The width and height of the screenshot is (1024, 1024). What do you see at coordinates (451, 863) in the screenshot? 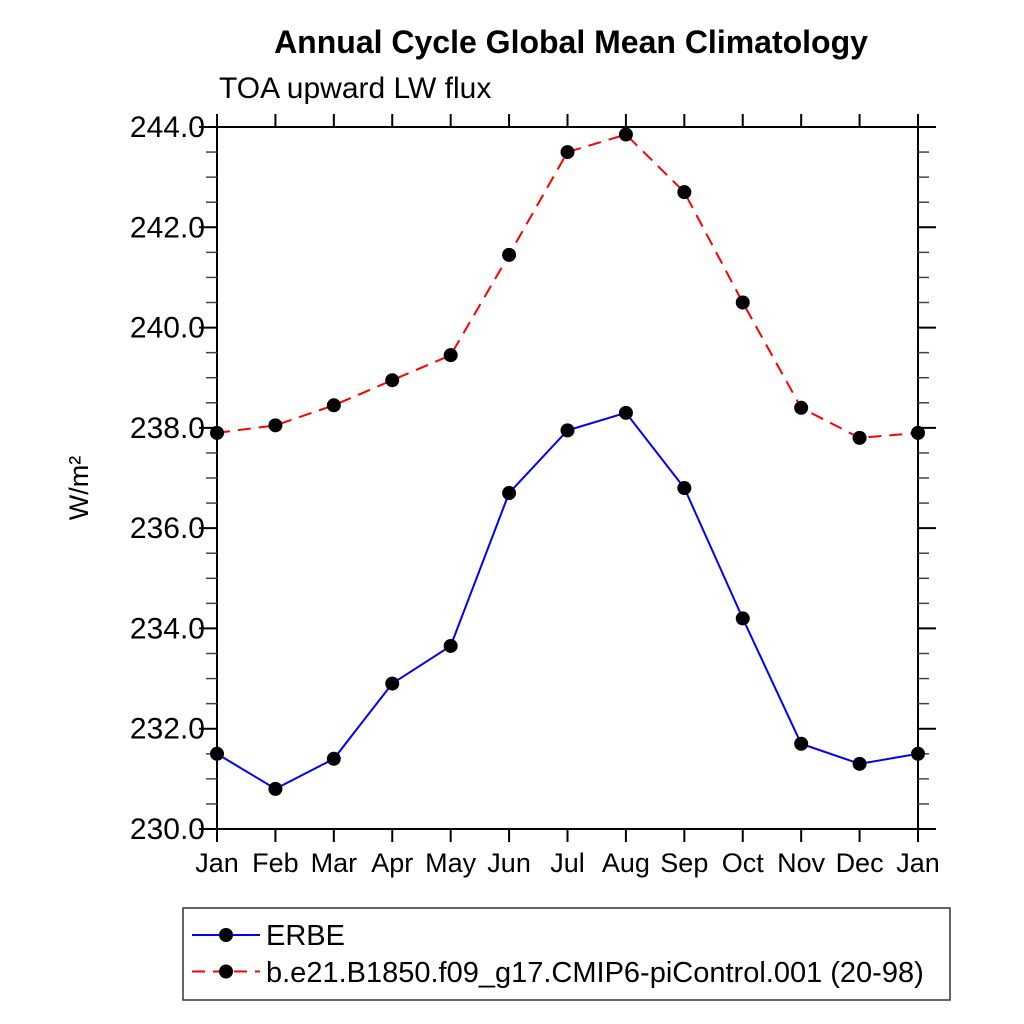
I see `x-tick-label: May` at bounding box center [451, 863].